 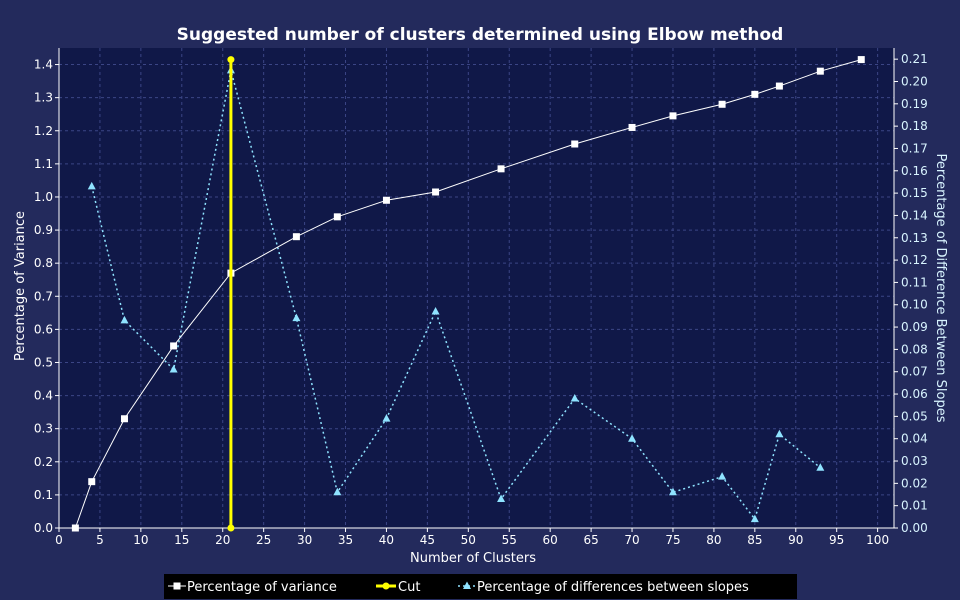 I want to click on x-tick-label: 80, so click(x=713, y=540).